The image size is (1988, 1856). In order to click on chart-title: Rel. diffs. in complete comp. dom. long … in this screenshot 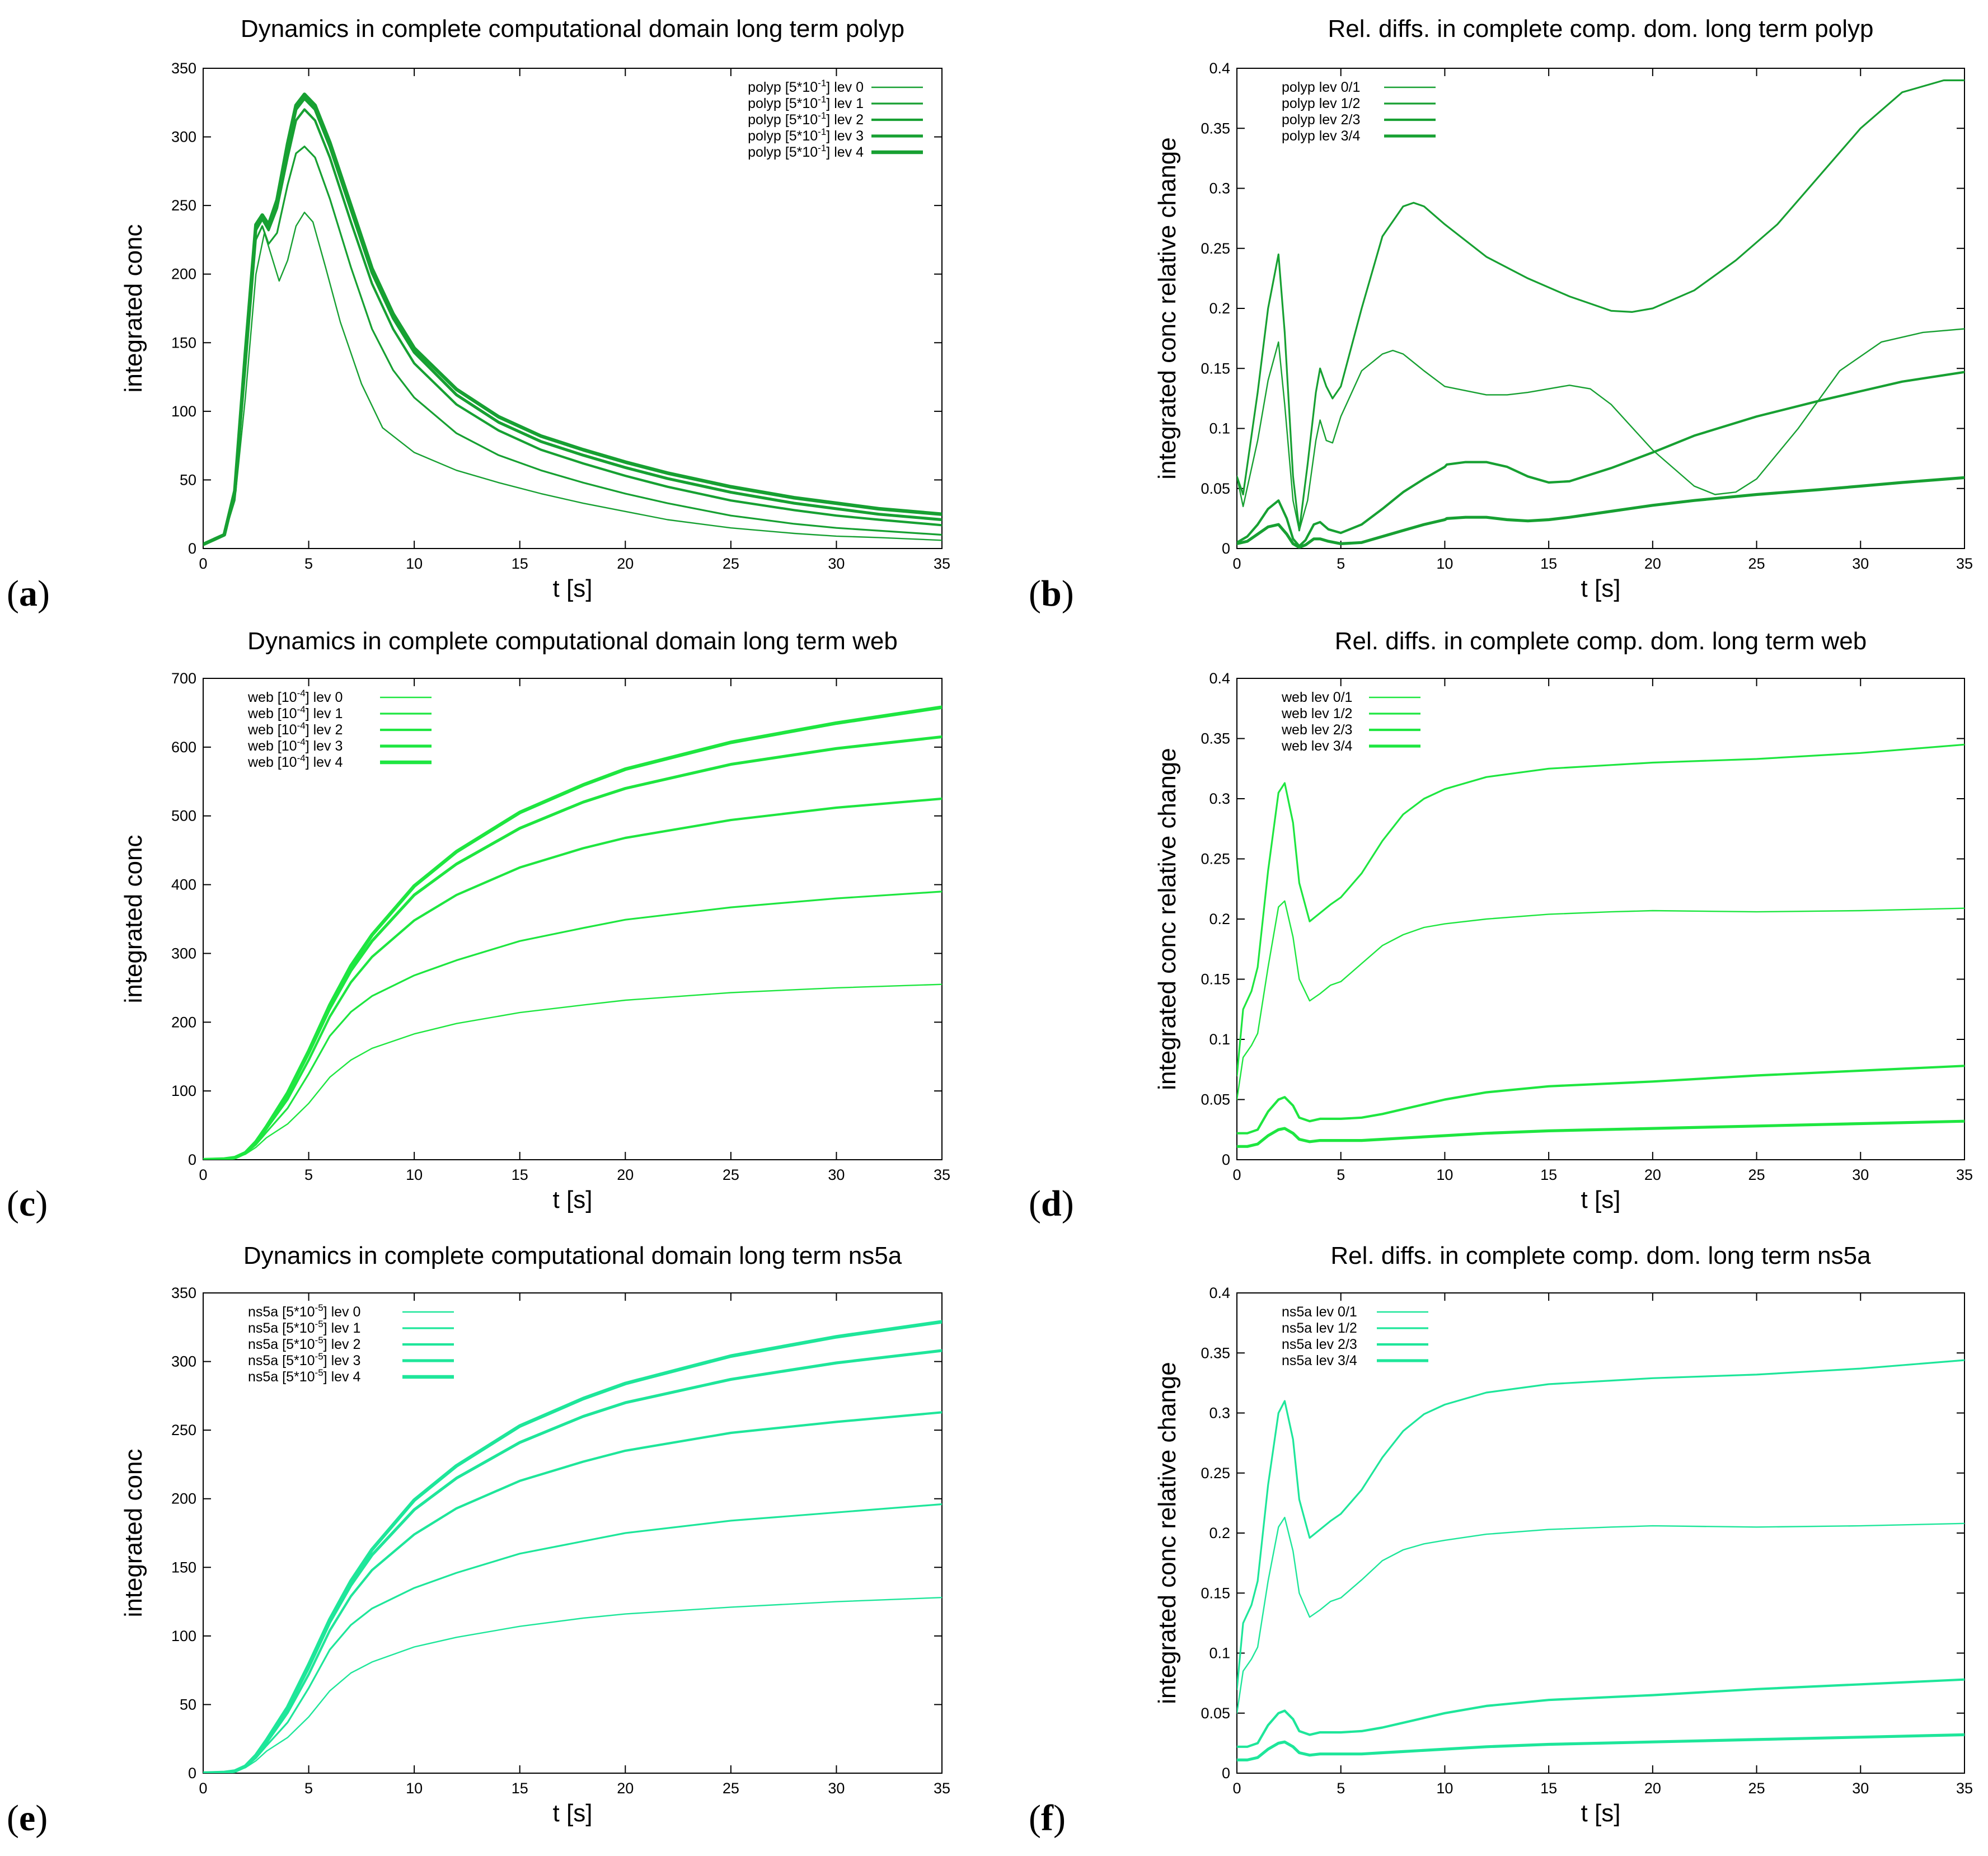, I will do `click(1601, 641)`.